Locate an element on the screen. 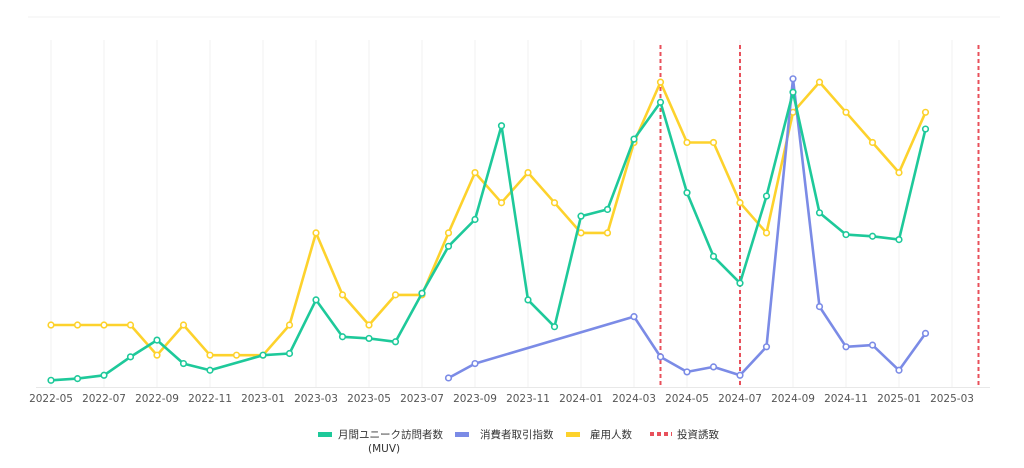  x-tick-label: 2022-09 is located at coordinates (157, 399).